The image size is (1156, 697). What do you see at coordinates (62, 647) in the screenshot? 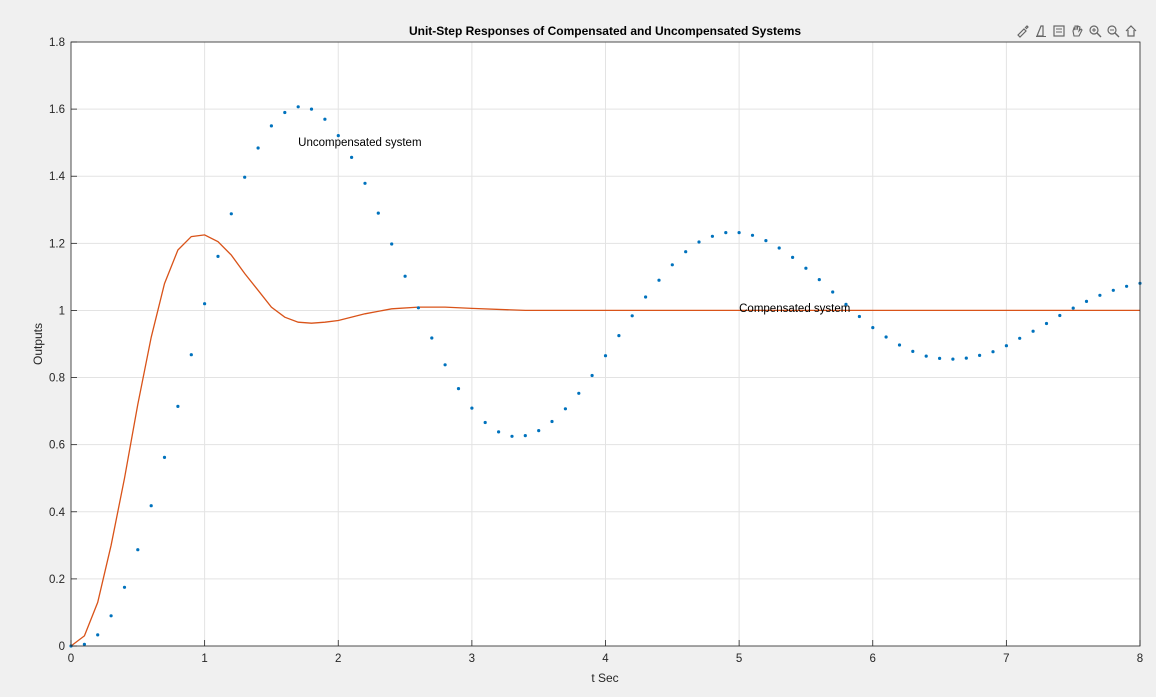
I see `y-tick-label: 0` at bounding box center [62, 647].